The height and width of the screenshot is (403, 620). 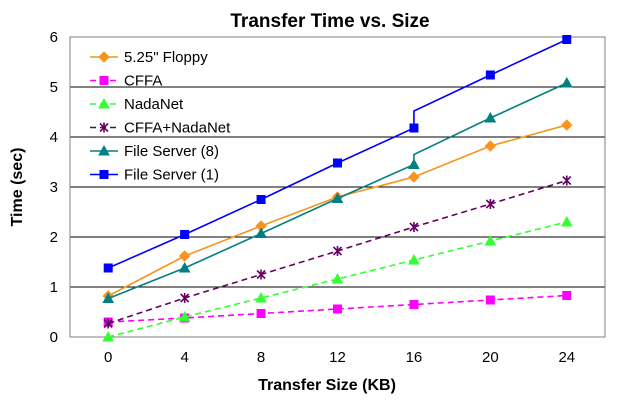 I want to click on x-axis-title: Transfer Size (KB), so click(x=327, y=385).